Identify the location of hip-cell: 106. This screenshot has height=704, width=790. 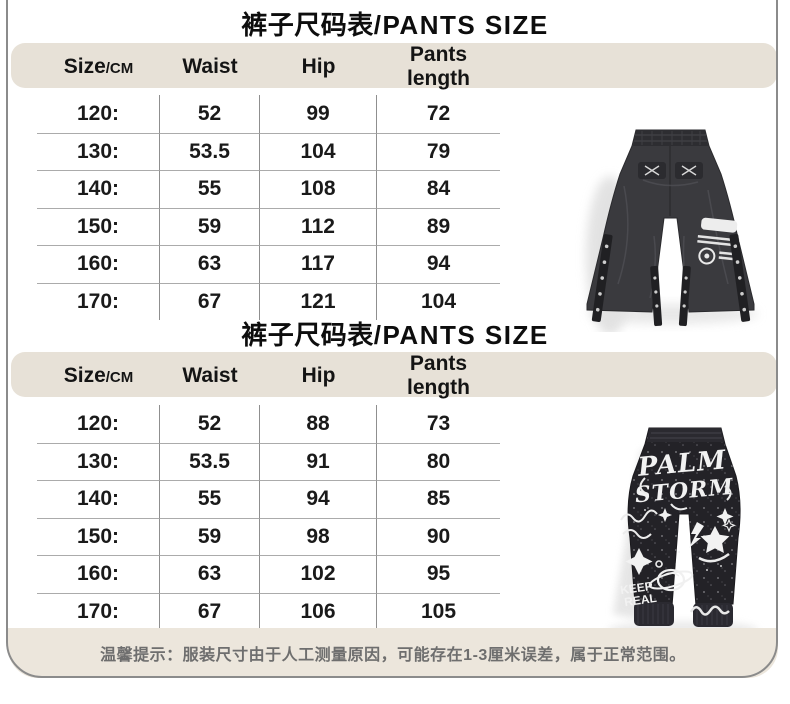
(318, 611).